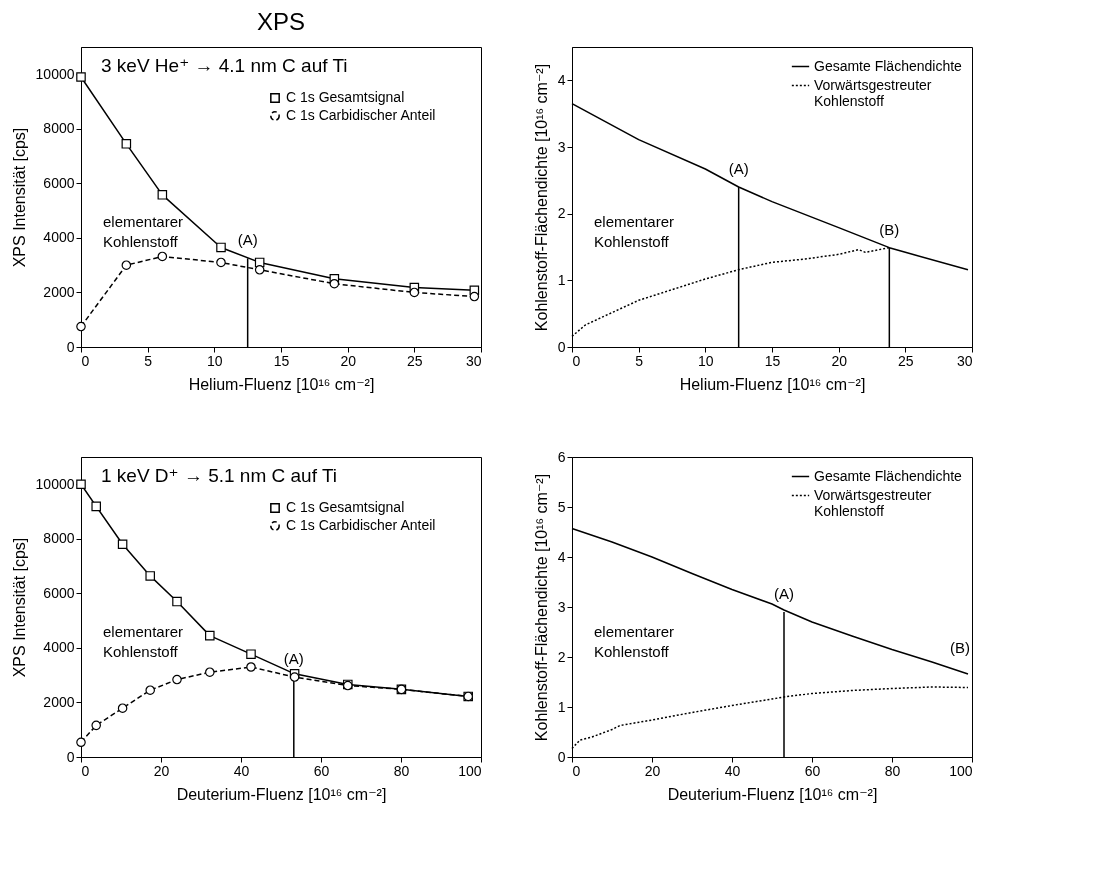 Image resolution: width=1099 pixels, height=885 pixels. I want to click on y-tick-label: 5, so click(561, 506).